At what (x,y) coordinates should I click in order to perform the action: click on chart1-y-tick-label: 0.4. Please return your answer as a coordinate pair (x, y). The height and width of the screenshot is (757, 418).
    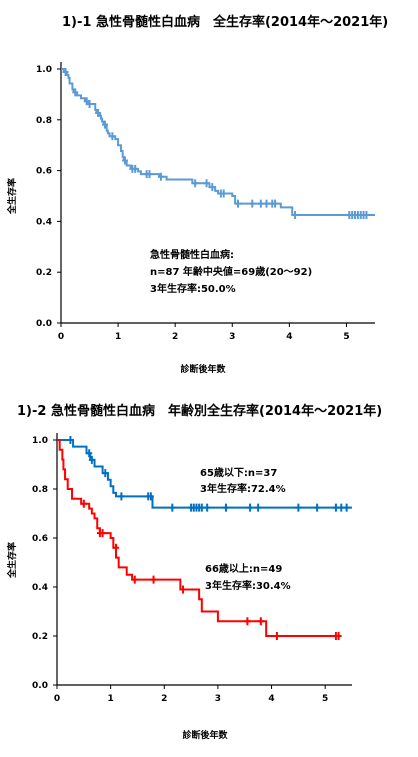
    Looking at the image, I should click on (44, 222).